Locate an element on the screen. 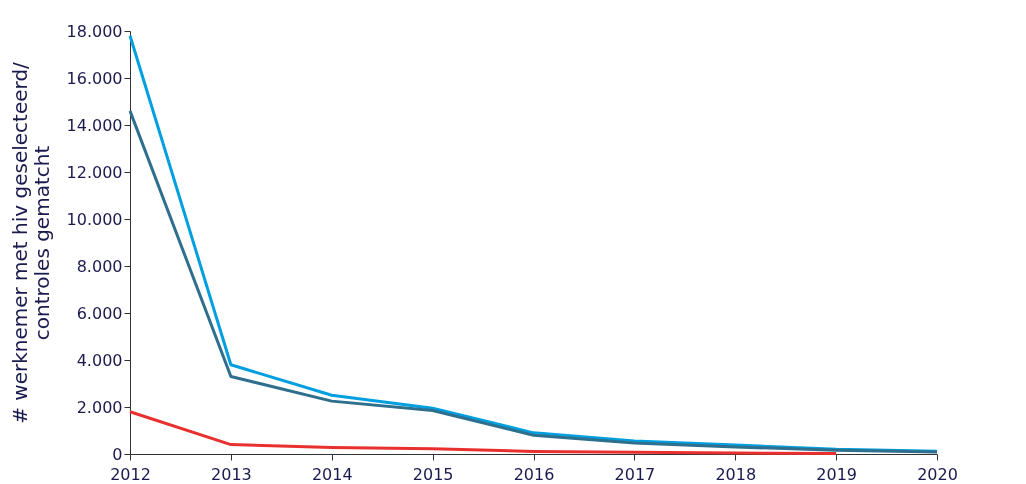 The image size is (1026, 484). x-tick-label: 2016 is located at coordinates (534, 474).